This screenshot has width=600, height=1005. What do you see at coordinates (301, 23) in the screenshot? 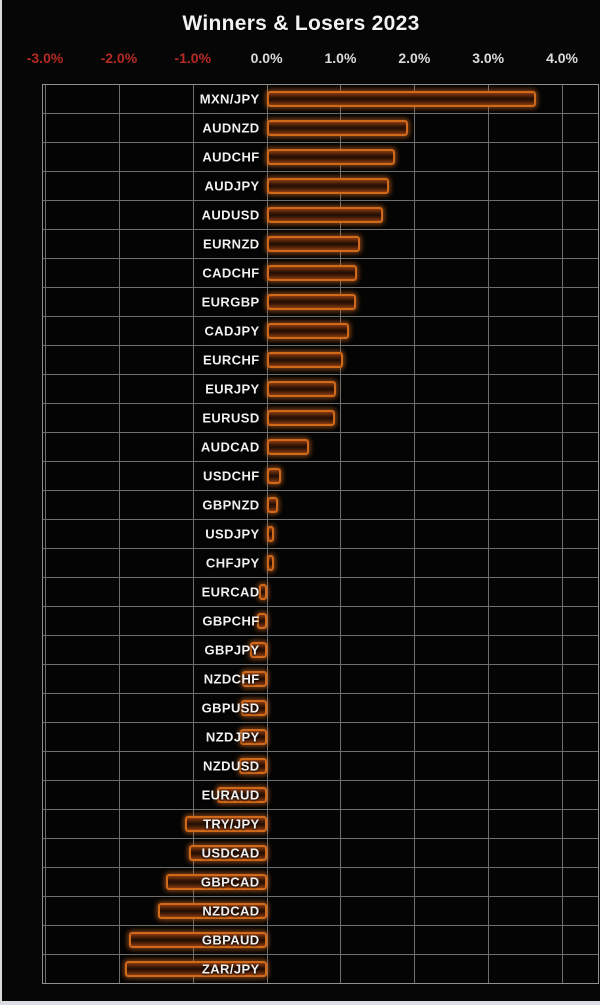
I see `chart-title: Winners & Losers 2023` at bounding box center [301, 23].